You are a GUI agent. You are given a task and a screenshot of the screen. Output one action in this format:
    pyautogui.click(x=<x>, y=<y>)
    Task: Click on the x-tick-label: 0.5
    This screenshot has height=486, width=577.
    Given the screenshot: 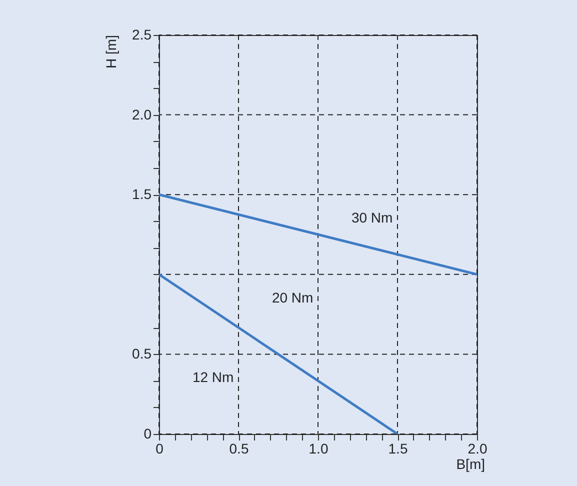 What is the action you would take?
    pyautogui.click(x=239, y=448)
    